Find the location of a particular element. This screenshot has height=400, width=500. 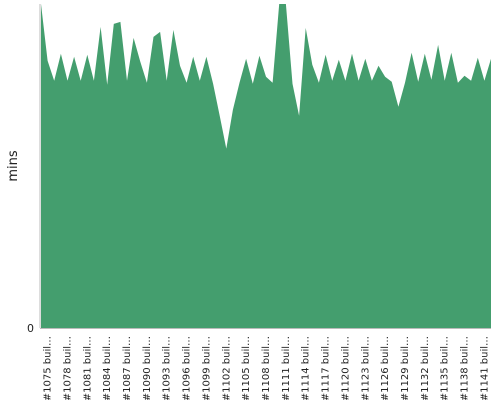

y-axis-ticks: 0 is located at coordinates (30, 328).